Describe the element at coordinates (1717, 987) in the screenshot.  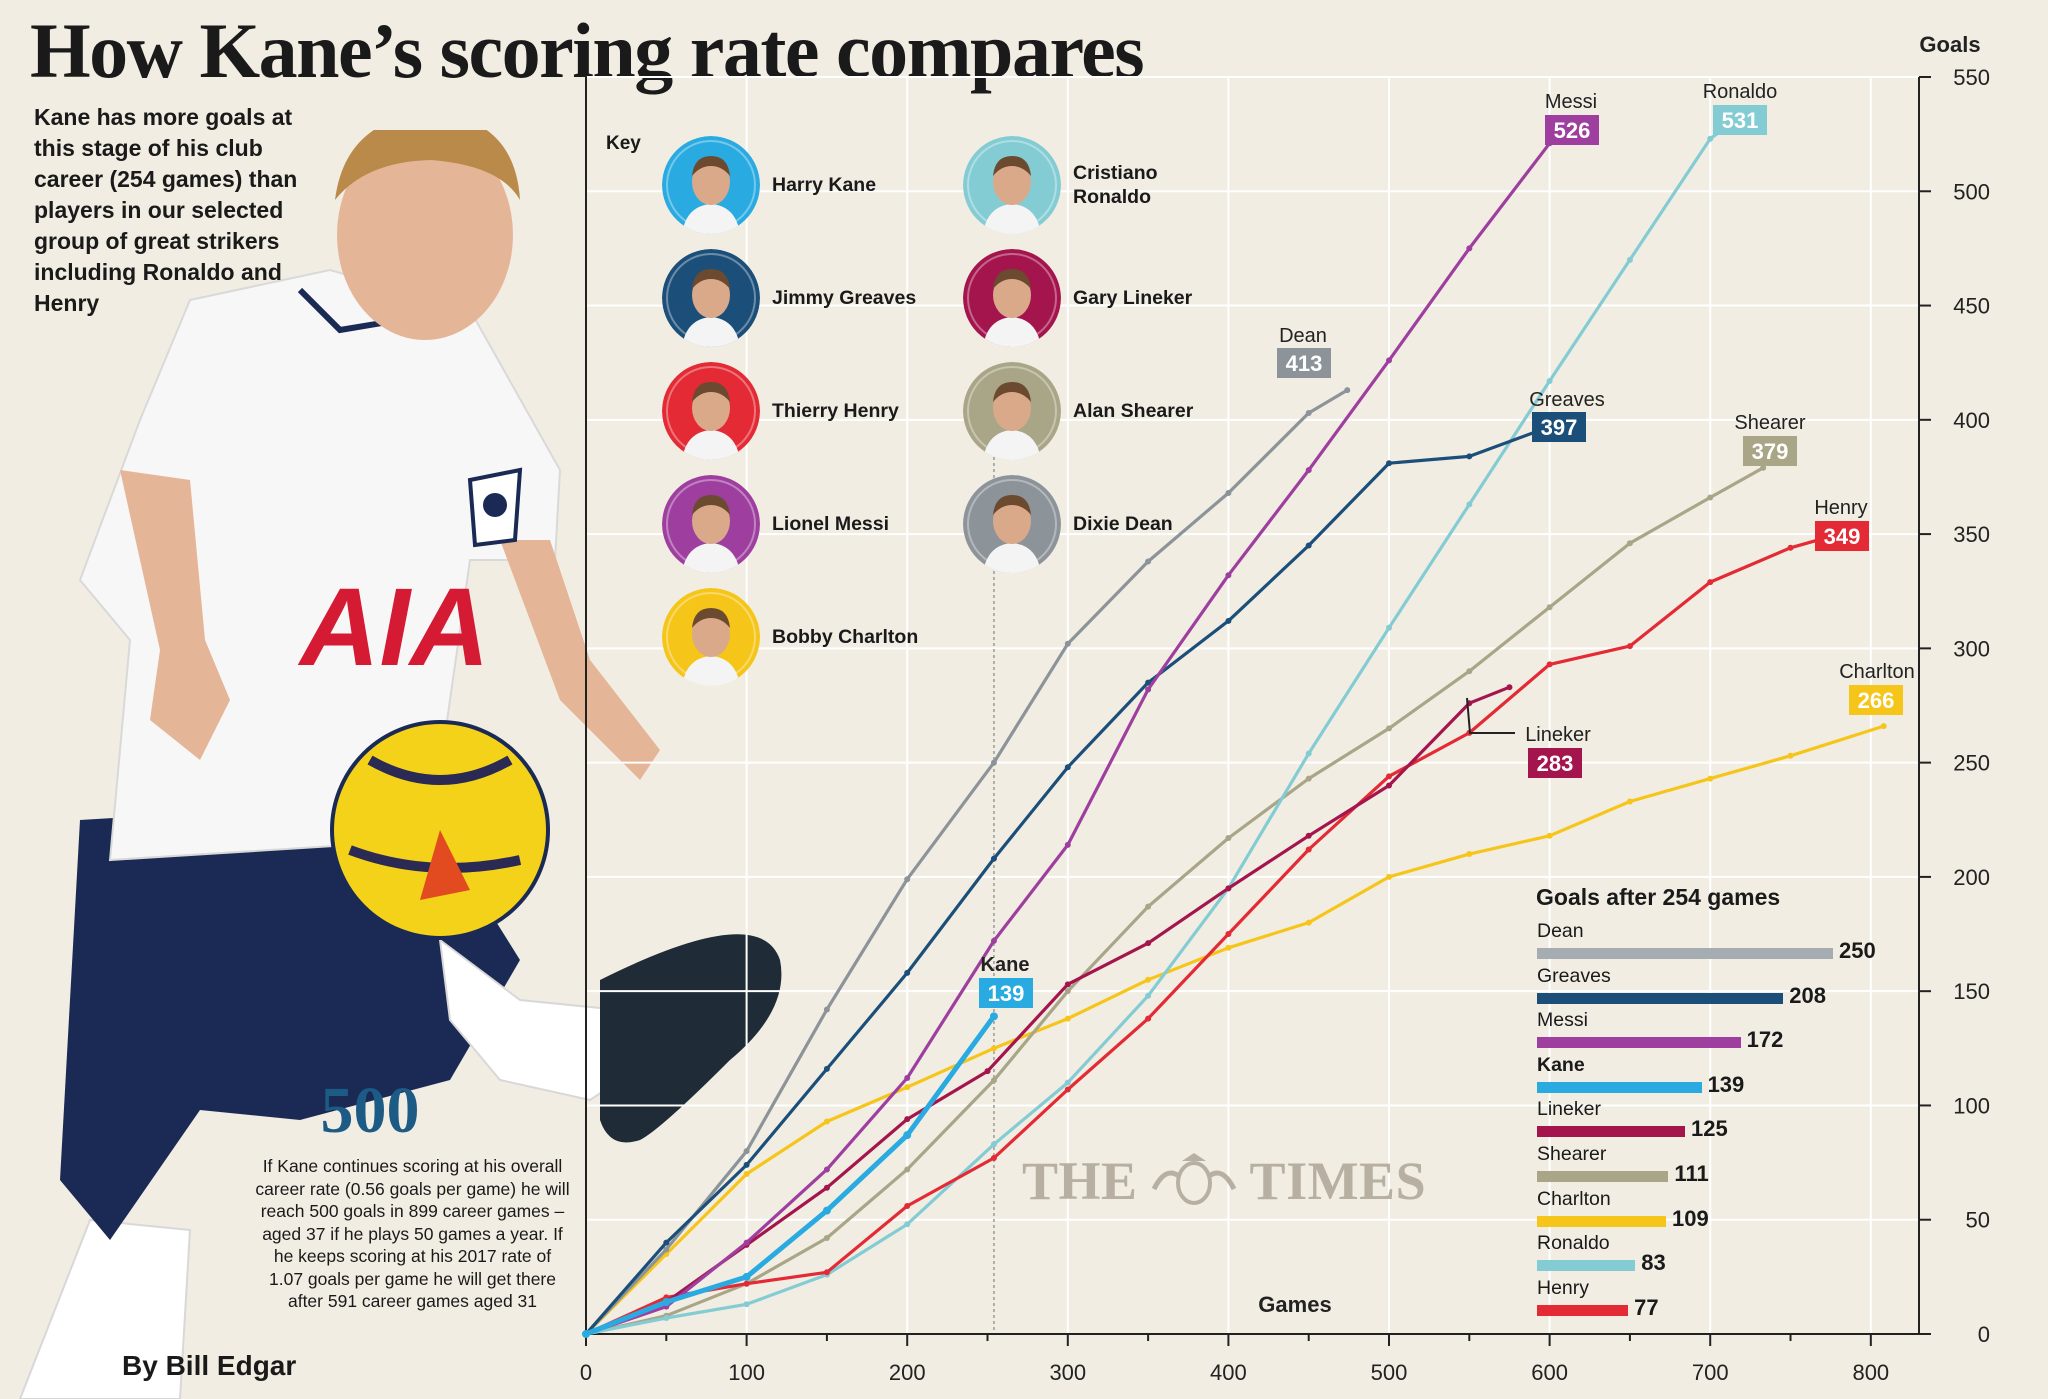
I see `bar-row-greaves: Greaves 208` at that location.